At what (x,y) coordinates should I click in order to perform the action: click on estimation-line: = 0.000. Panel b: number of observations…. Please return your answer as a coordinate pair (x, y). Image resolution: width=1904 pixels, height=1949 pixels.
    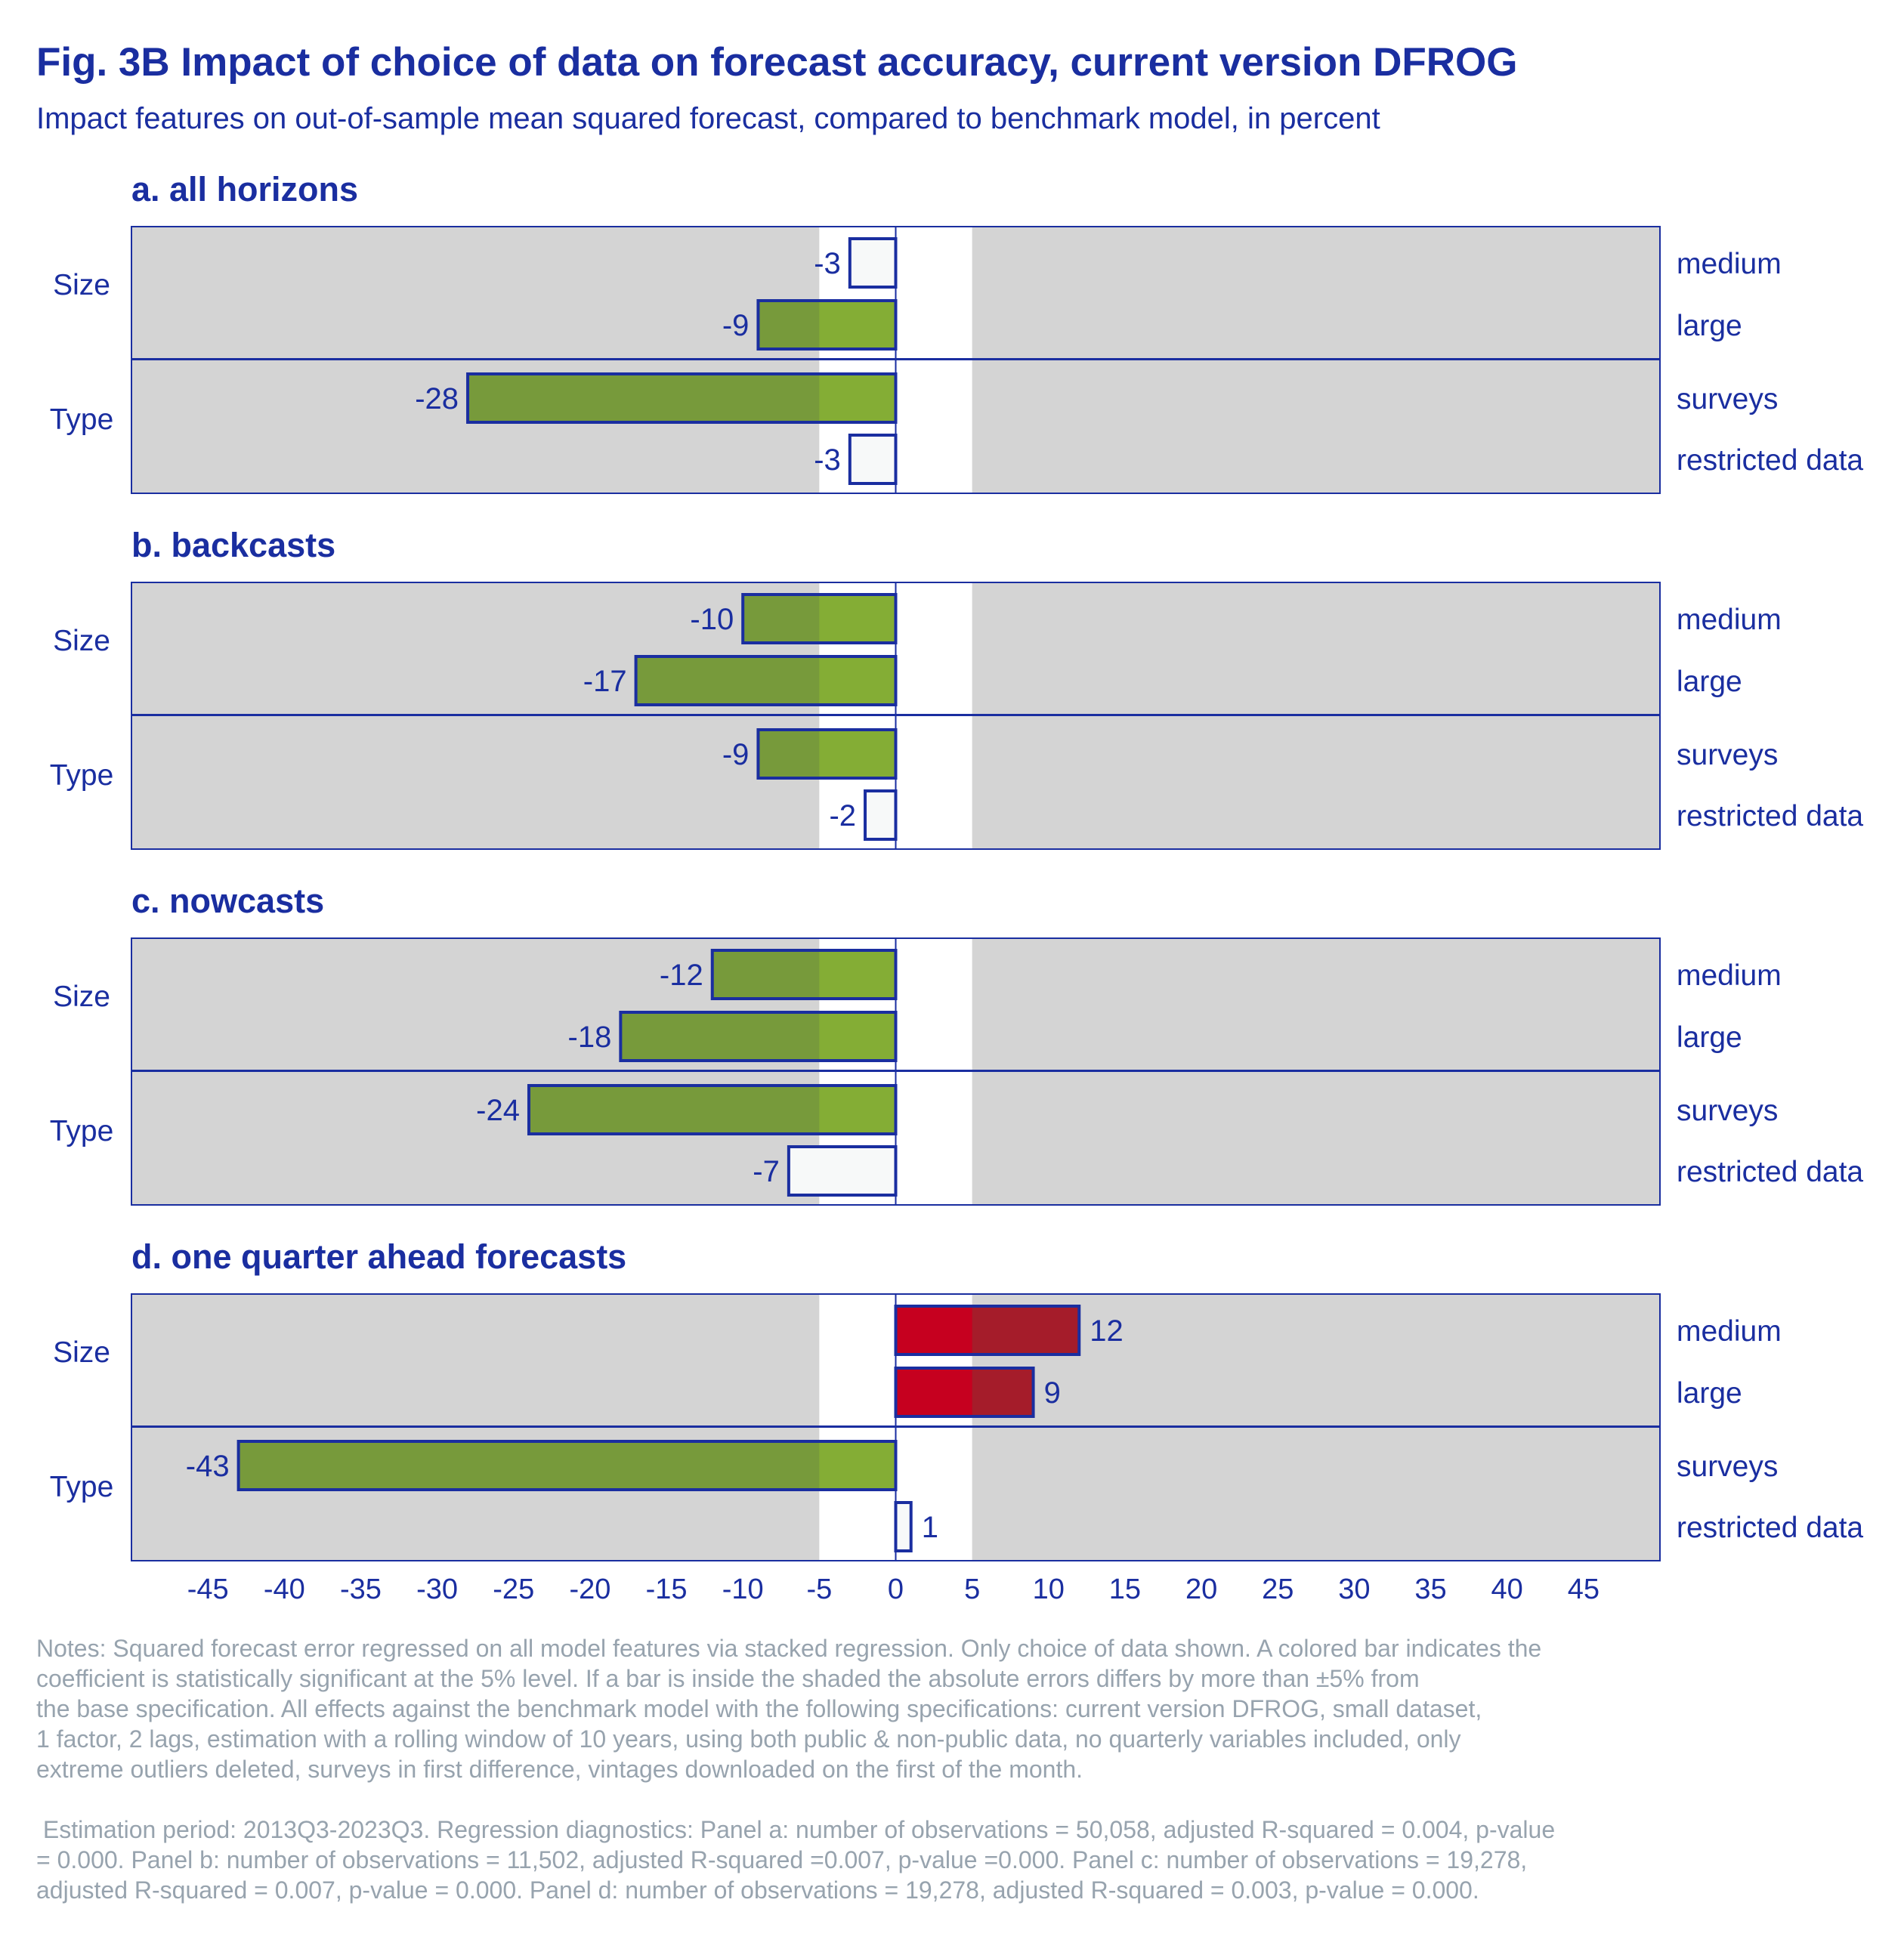
    Looking at the image, I should click on (782, 1859).